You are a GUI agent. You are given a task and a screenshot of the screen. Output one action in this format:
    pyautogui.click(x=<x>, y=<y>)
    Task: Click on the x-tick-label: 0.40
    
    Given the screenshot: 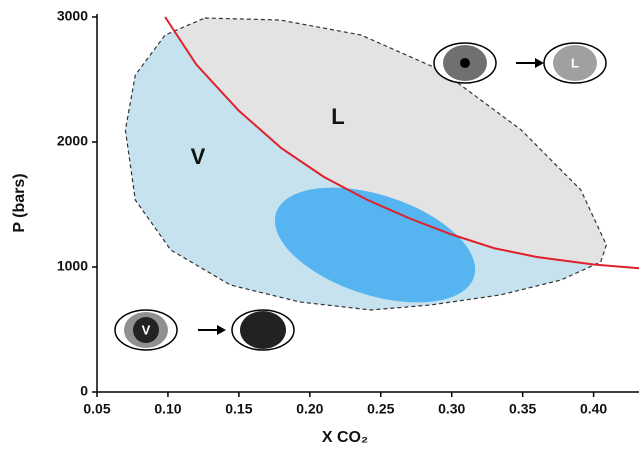 What is the action you would take?
    pyautogui.click(x=593, y=409)
    